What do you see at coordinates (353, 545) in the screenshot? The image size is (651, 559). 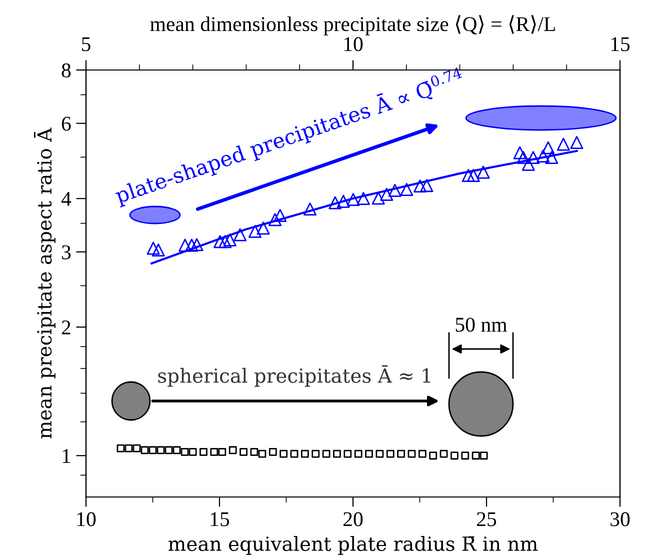 I see `x-axis-title: mean equivalent plate radius R̄ in nm` at bounding box center [353, 545].